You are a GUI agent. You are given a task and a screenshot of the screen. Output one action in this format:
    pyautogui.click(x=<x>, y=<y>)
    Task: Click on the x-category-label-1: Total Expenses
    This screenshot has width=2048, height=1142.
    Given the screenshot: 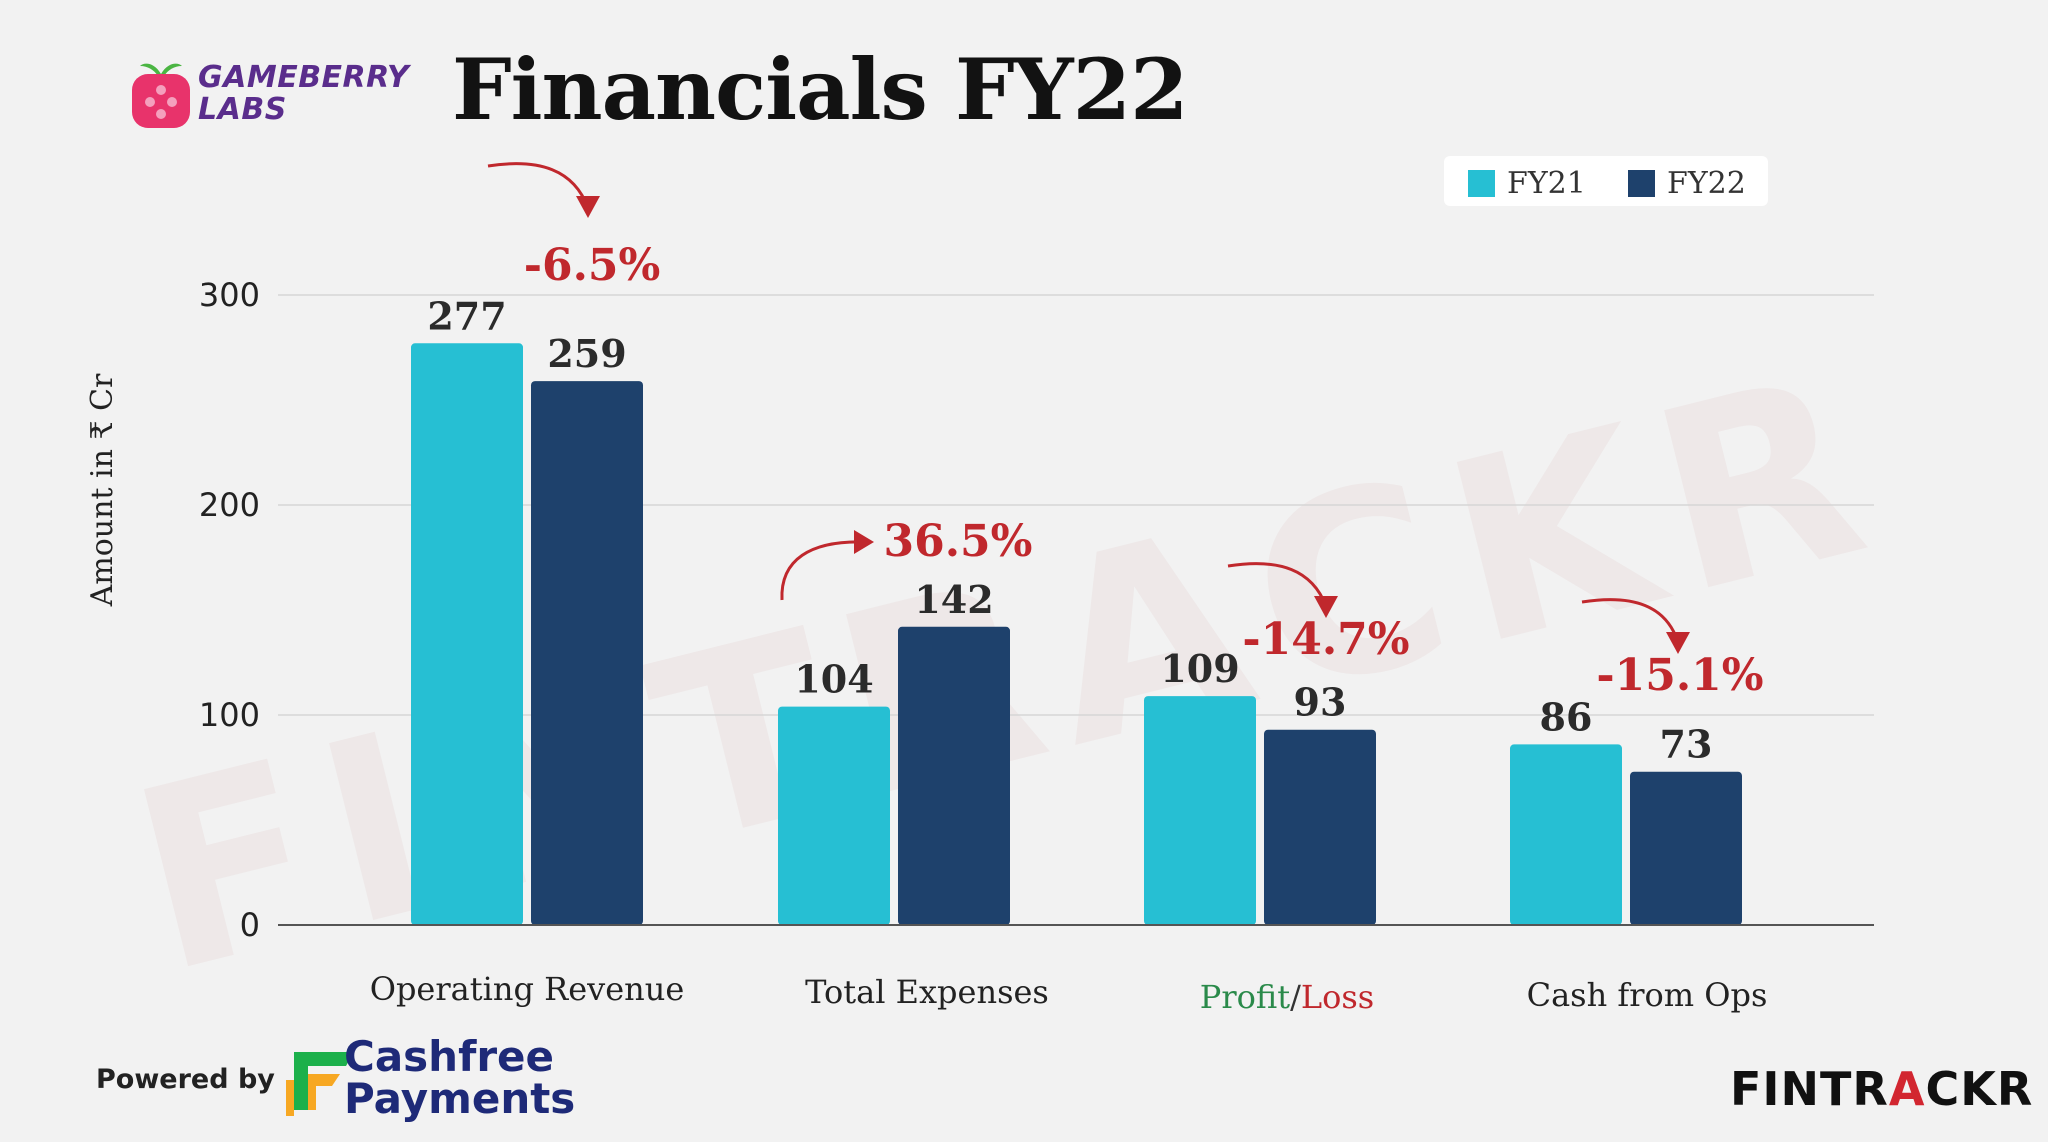 What is the action you would take?
    pyautogui.click(x=927, y=992)
    